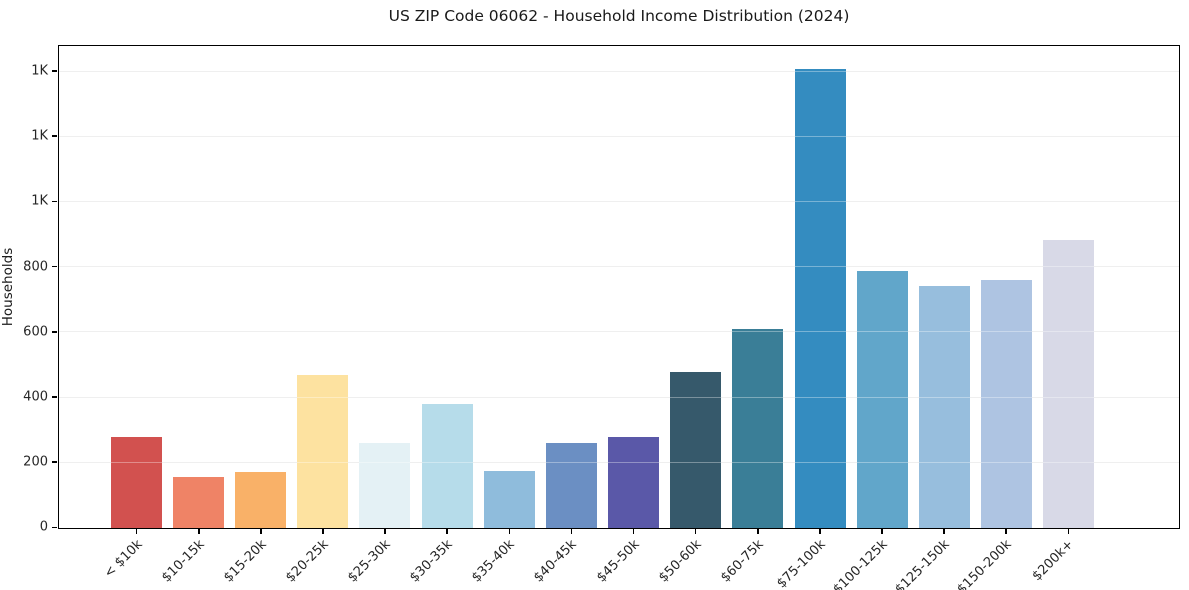 This screenshot has height=590, width=1189. What do you see at coordinates (801, 563) in the screenshot?
I see `x-tick-label: $75-100k` at bounding box center [801, 563].